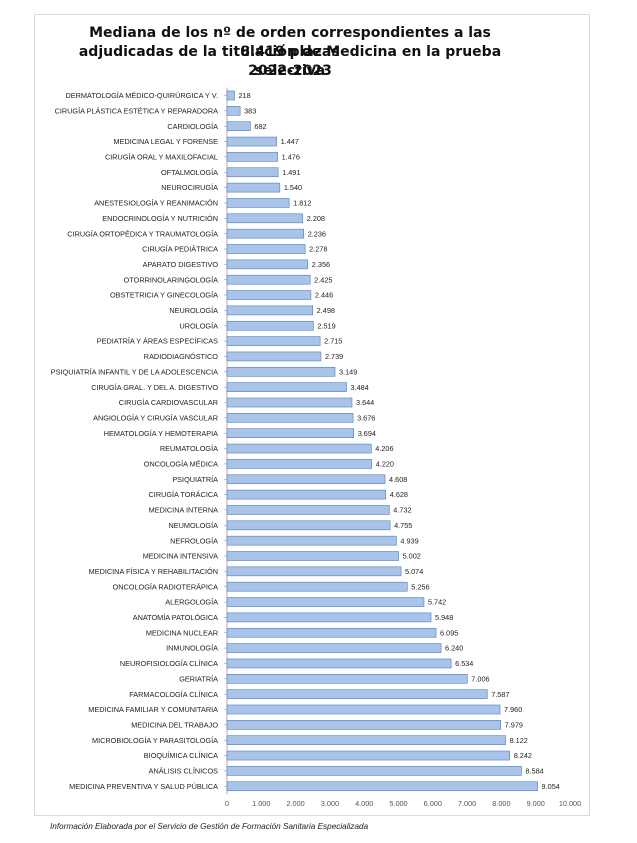 The image size is (637, 843). I want to click on category-label: NEUROFISIOLOGÍA CLÍNICA, so click(169, 663).